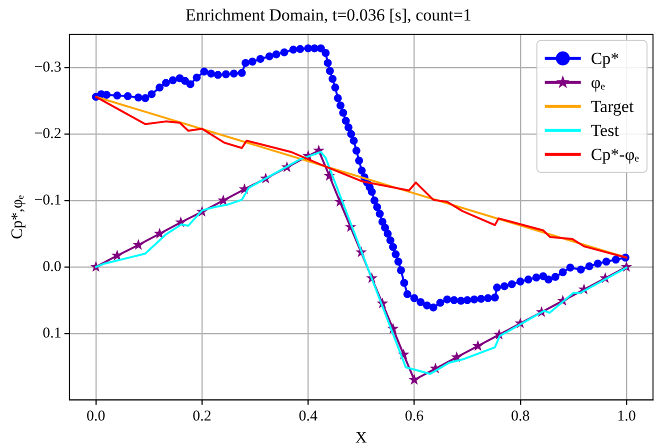 The width and height of the screenshot is (657, 448). I want to click on legend-label: Cp*, so click(605, 58).